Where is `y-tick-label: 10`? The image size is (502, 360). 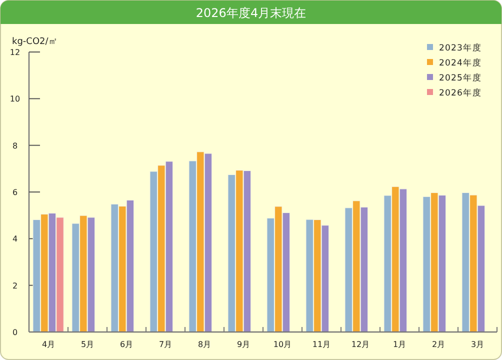
y-tick-label: 10 is located at coordinates (15, 99).